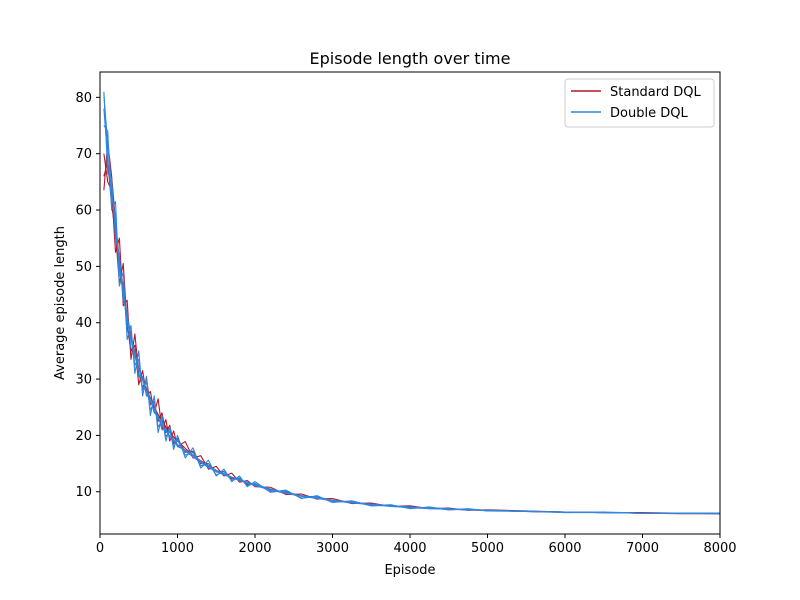 This screenshot has height=600, width=800. Describe the element at coordinates (87, 295) in the screenshot. I see `y-axis-ticks: 10 20 30 40 50 60 70 80` at that location.